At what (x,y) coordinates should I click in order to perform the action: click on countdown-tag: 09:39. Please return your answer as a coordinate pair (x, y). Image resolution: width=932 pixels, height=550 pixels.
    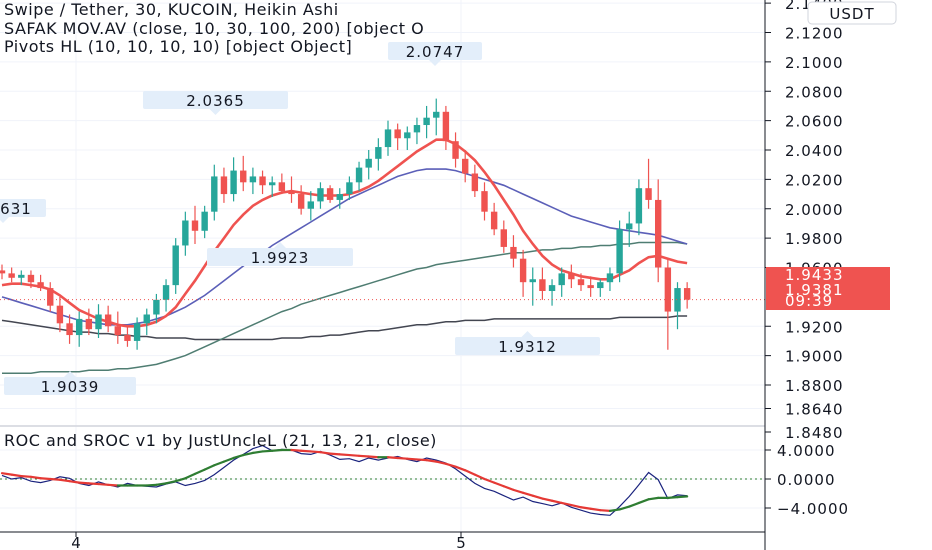
    Looking at the image, I should click on (828, 301).